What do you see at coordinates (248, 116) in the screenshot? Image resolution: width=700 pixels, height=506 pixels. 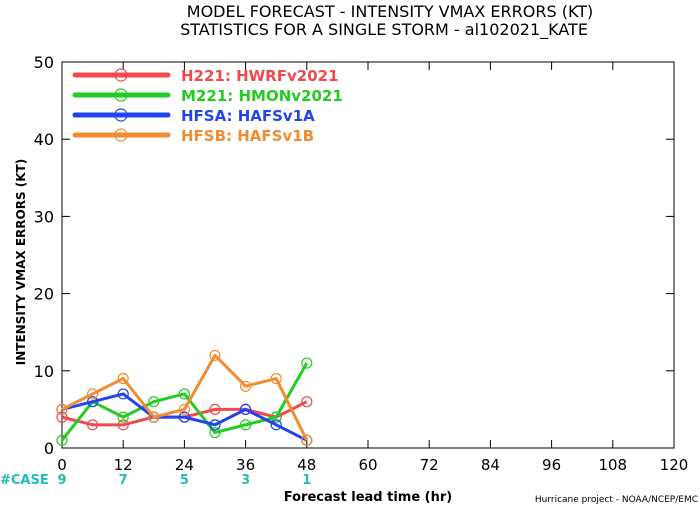 I see `legend-label: HFSA: HAFSv1A` at bounding box center [248, 116].